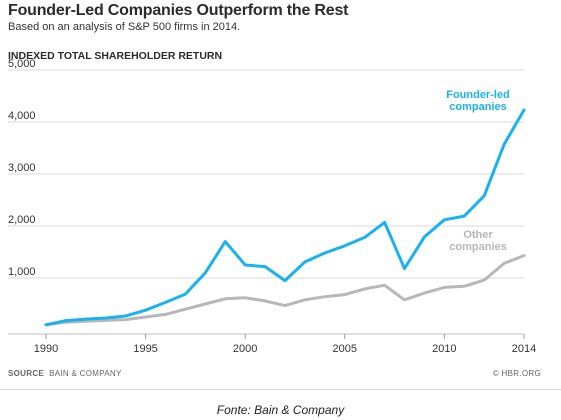 This screenshot has height=420, width=561. I want to click on source-note: SOURCE BAIN & COMPANY, so click(65, 373).